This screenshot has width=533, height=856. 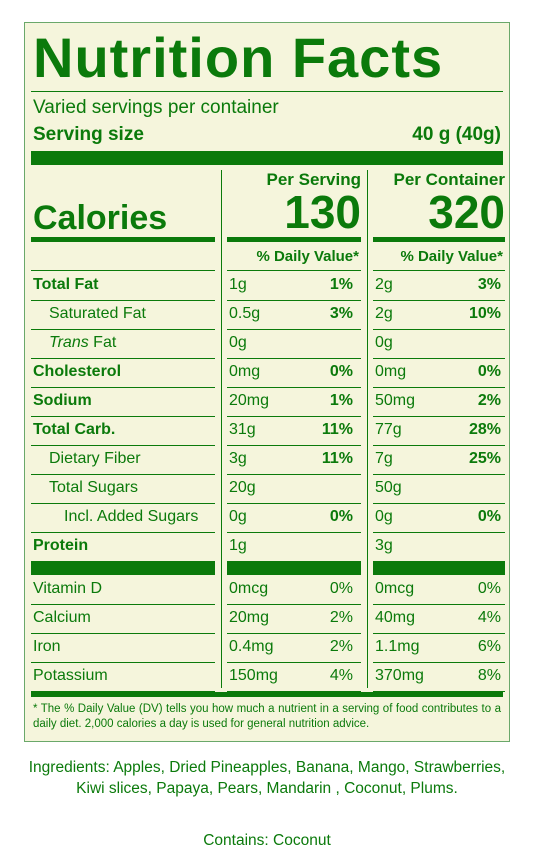 What do you see at coordinates (156, 107) in the screenshot?
I see `servings-per-container: Varied servings per container` at bounding box center [156, 107].